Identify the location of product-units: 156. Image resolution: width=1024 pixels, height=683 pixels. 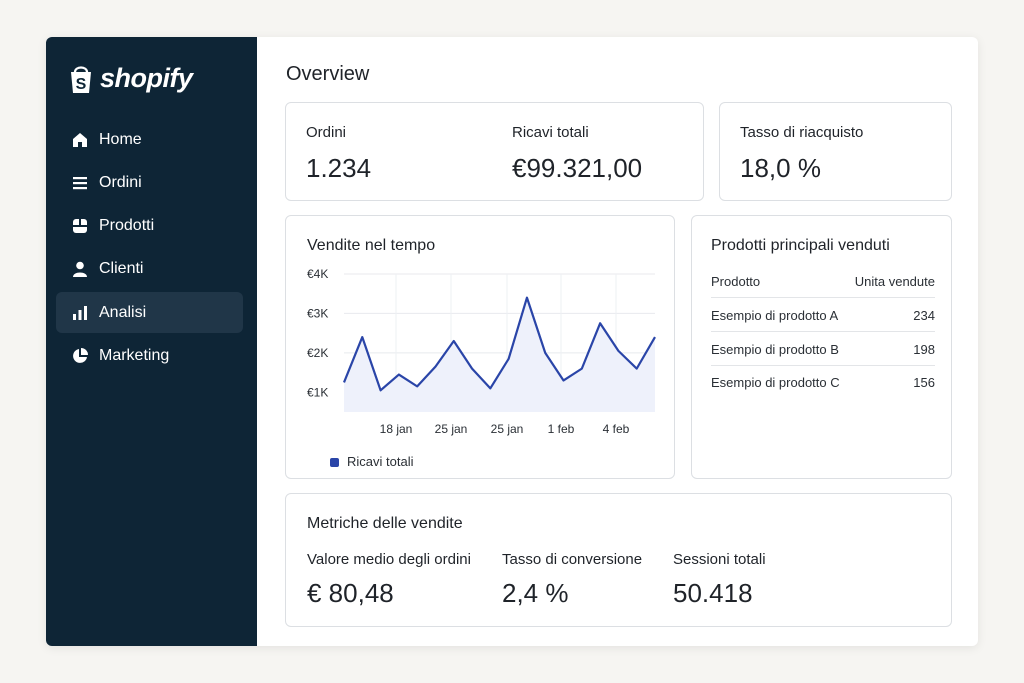
(924, 382).